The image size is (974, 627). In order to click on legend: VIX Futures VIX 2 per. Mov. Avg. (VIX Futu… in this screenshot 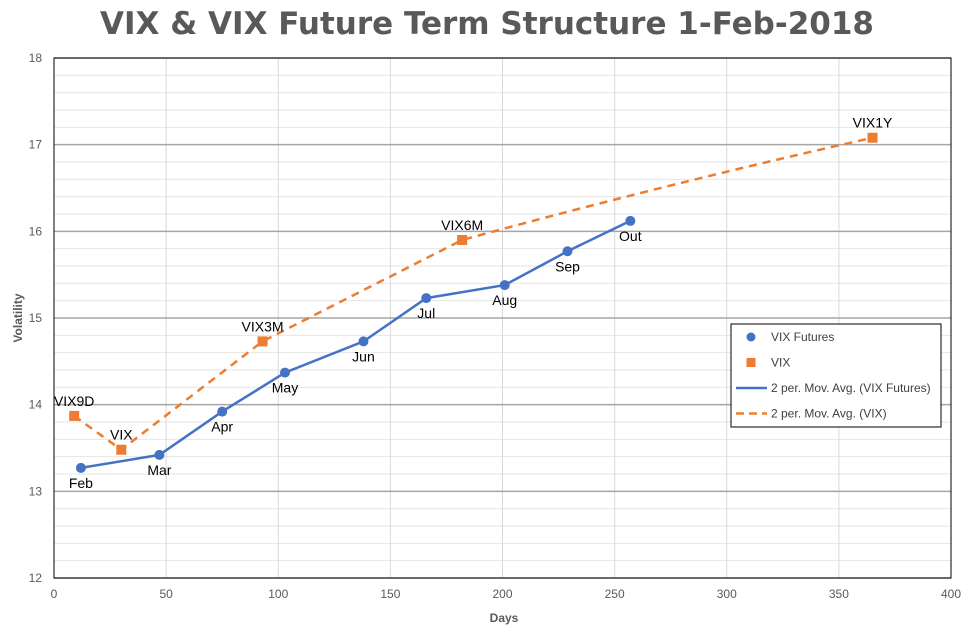, I will do `click(836, 375)`.